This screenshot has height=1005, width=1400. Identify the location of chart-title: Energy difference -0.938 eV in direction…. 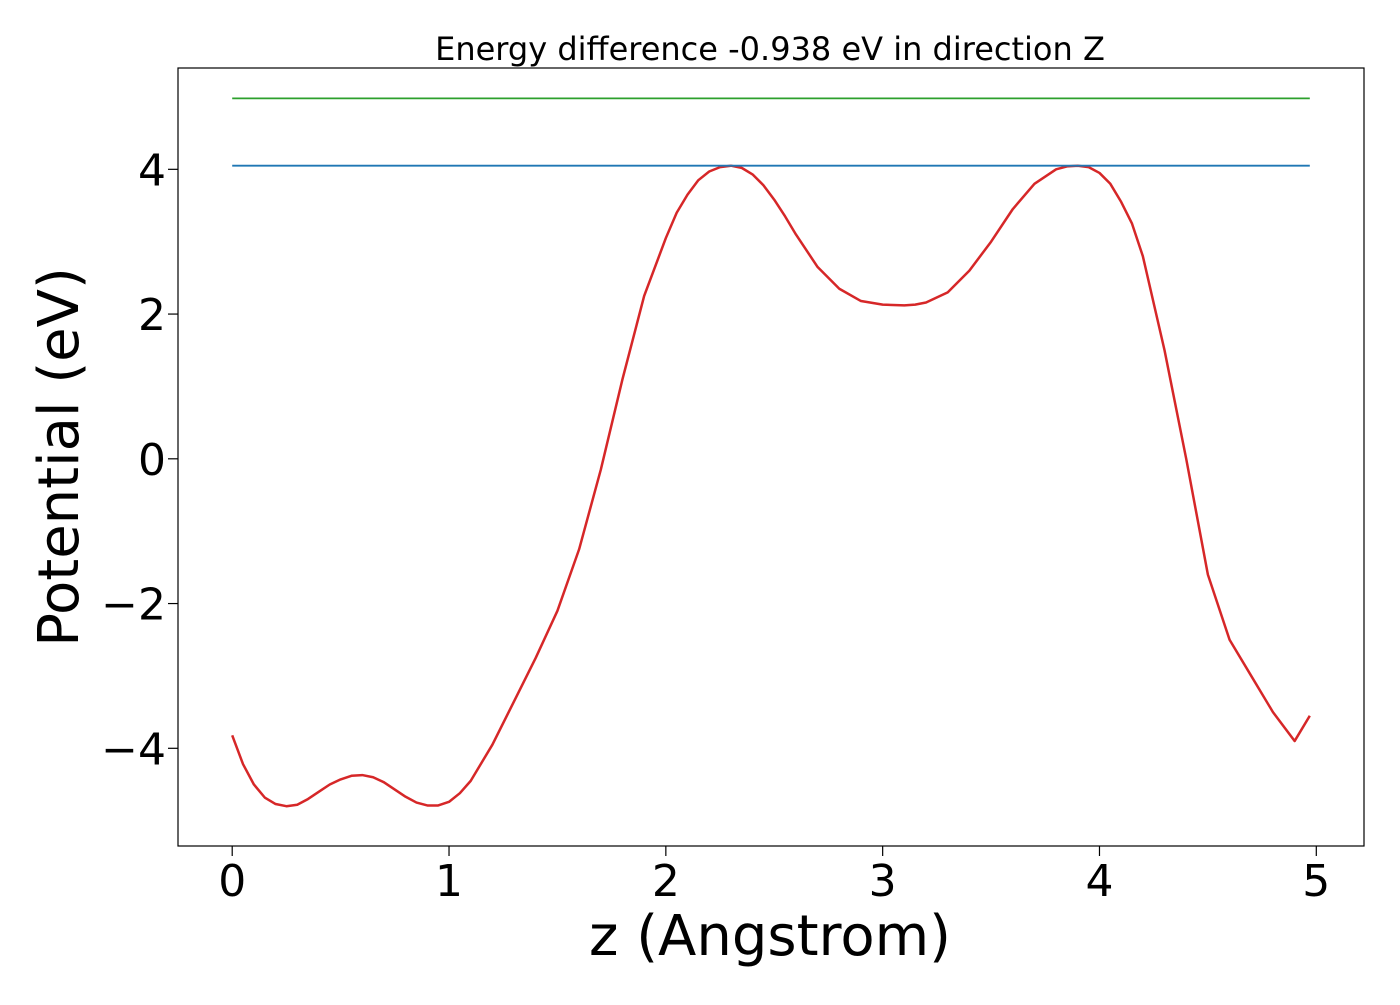
(770, 49).